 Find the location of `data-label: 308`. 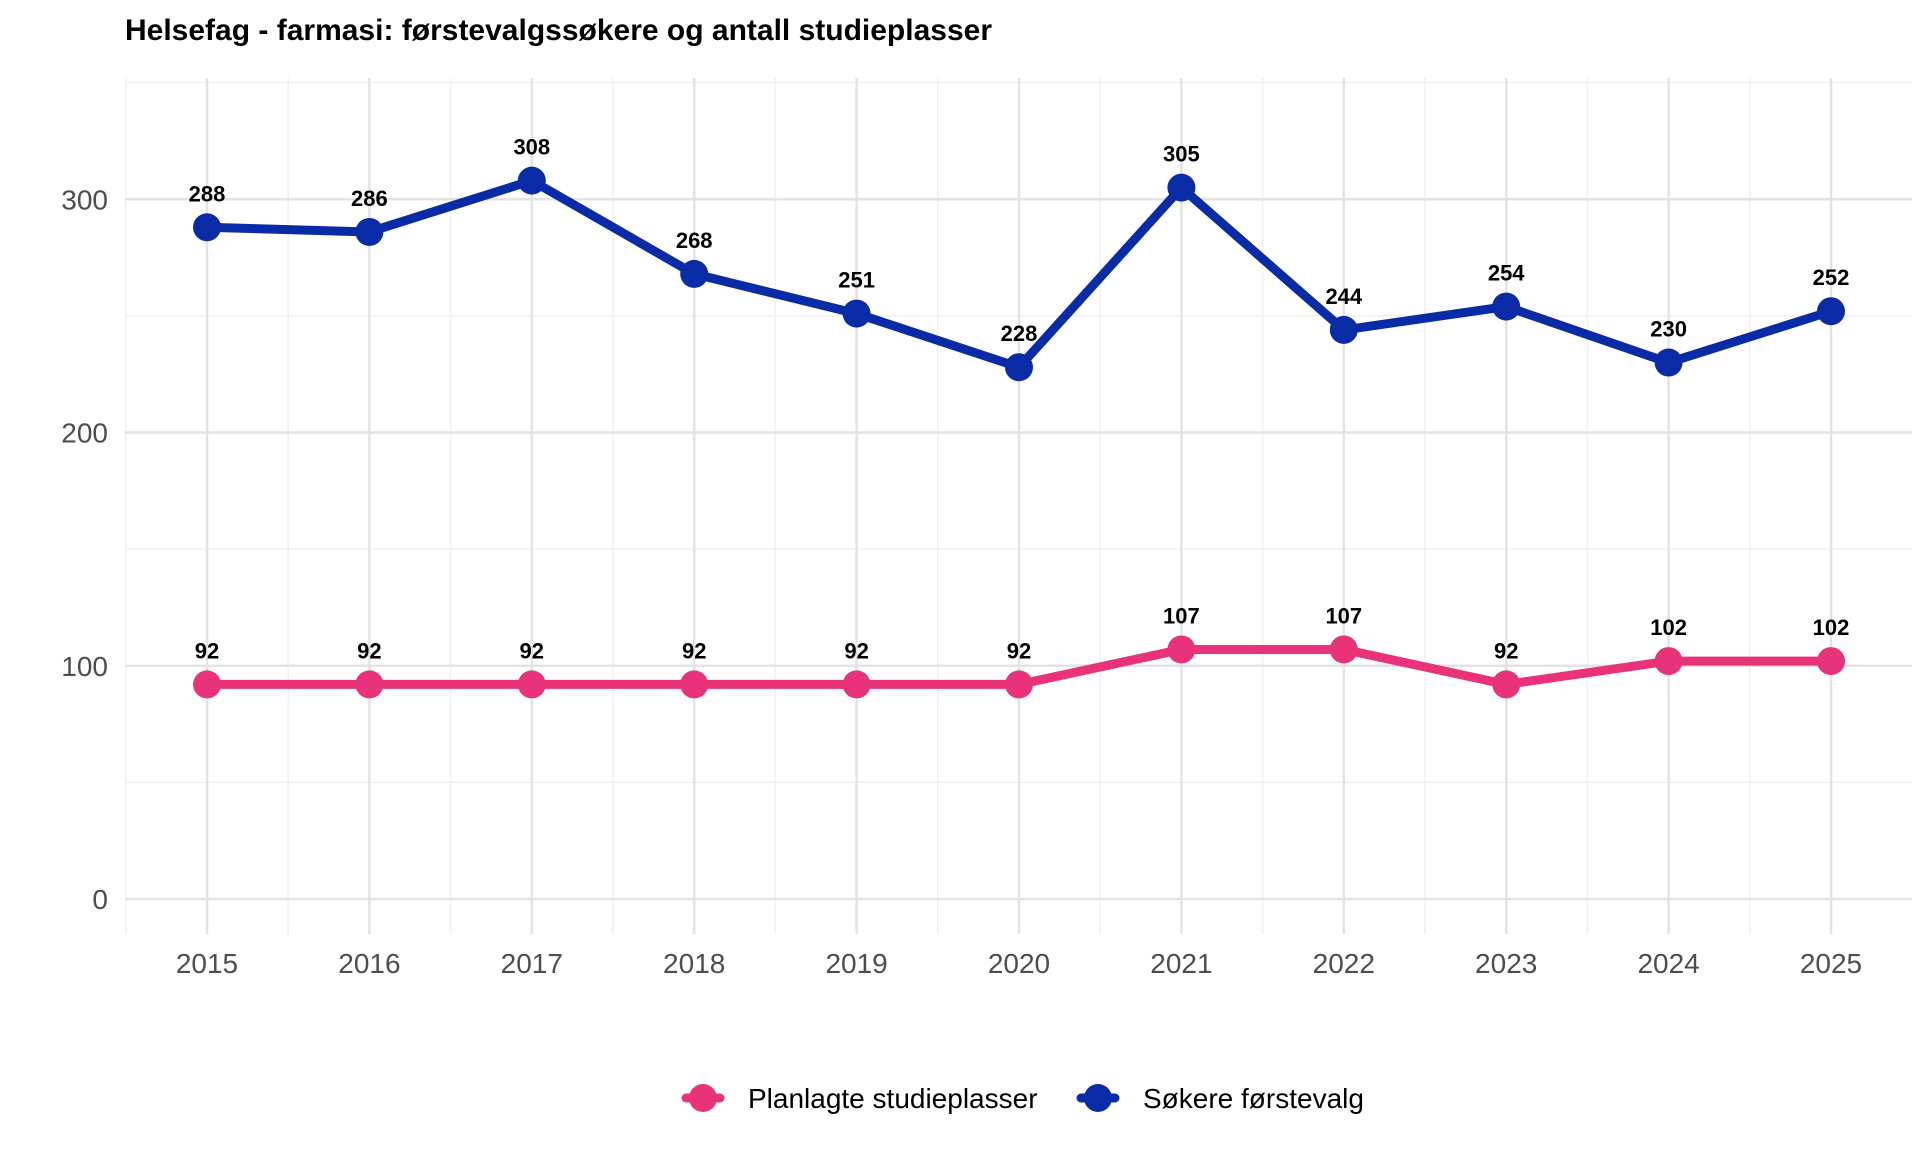

data-label: 308 is located at coordinates (531, 147).